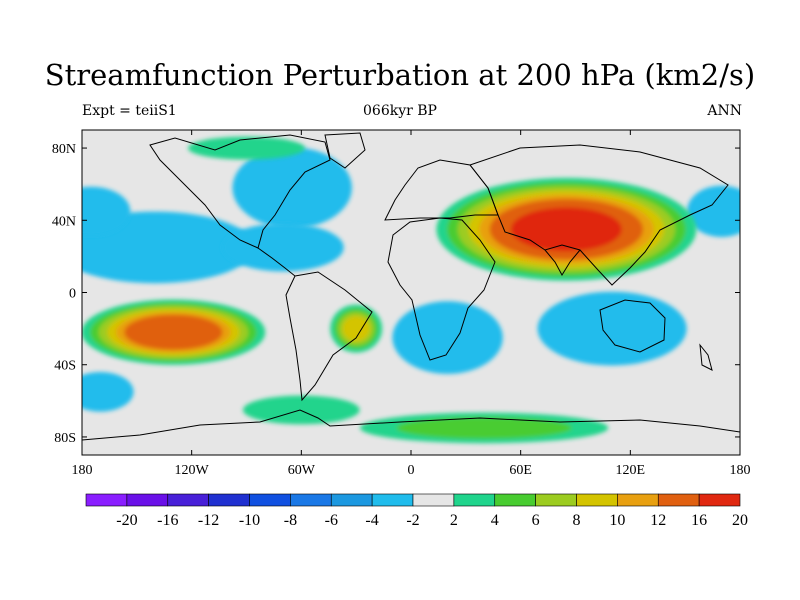 The width and height of the screenshot is (800, 600). What do you see at coordinates (411, 470) in the screenshot?
I see `lon-label: 0` at bounding box center [411, 470].